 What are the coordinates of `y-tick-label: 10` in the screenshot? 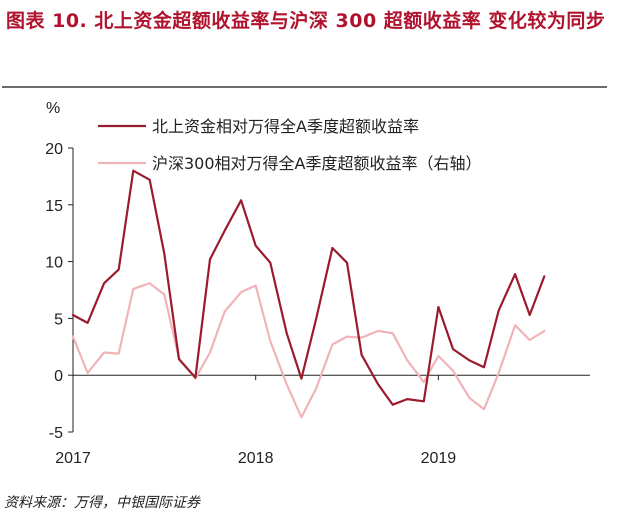 It's located at (54, 263).